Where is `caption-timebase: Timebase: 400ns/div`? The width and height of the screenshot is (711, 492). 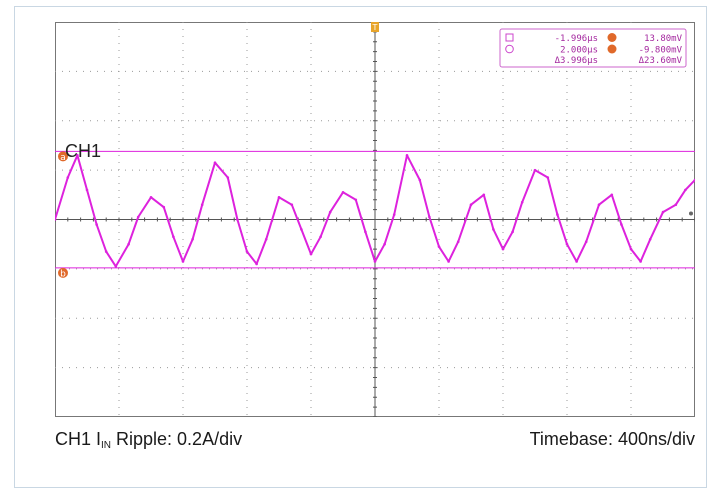
caption-timebase: Timebase: 400ns/div is located at coordinates (612, 439).